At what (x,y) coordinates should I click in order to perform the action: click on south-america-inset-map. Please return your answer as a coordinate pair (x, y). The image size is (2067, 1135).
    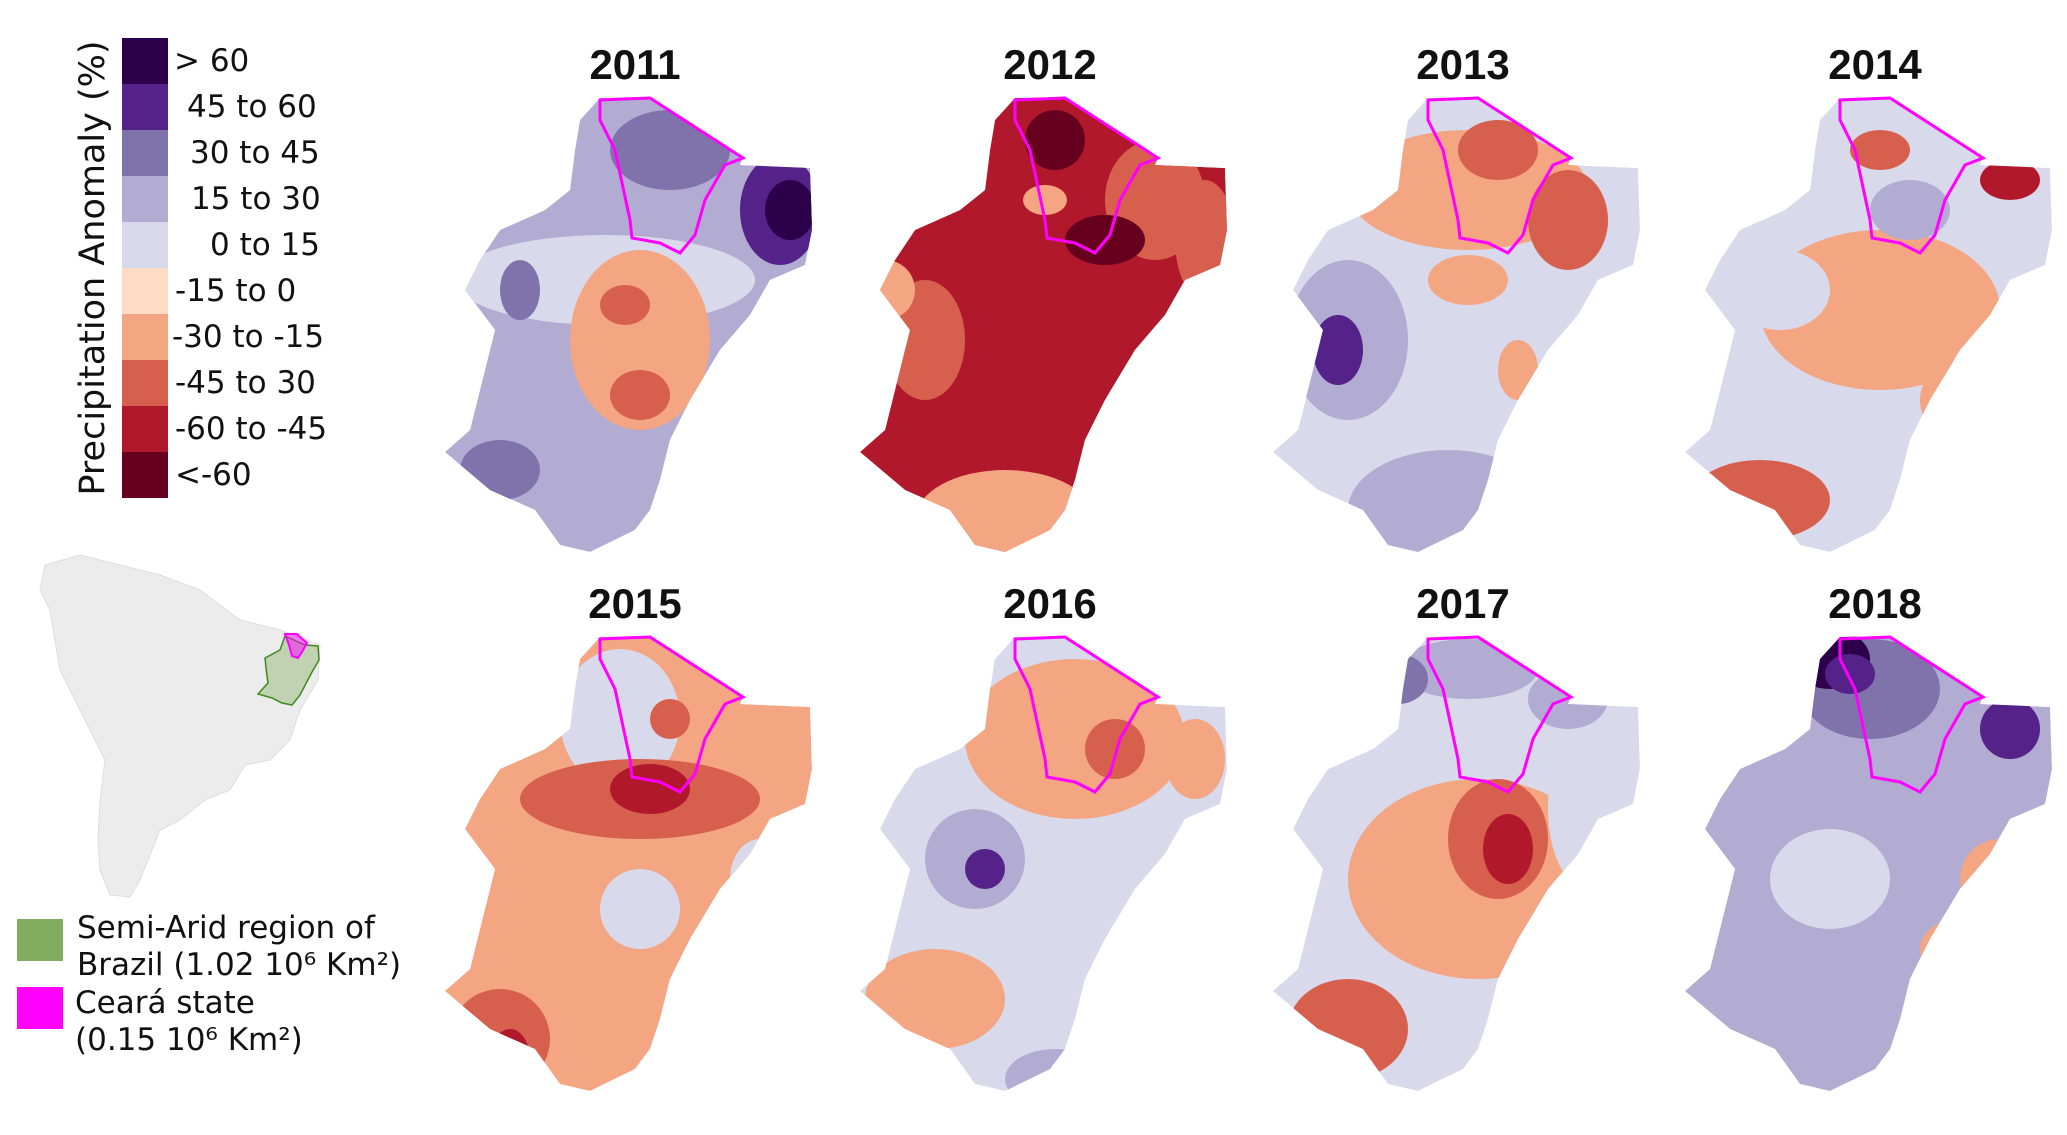
    Looking at the image, I should click on (180, 726).